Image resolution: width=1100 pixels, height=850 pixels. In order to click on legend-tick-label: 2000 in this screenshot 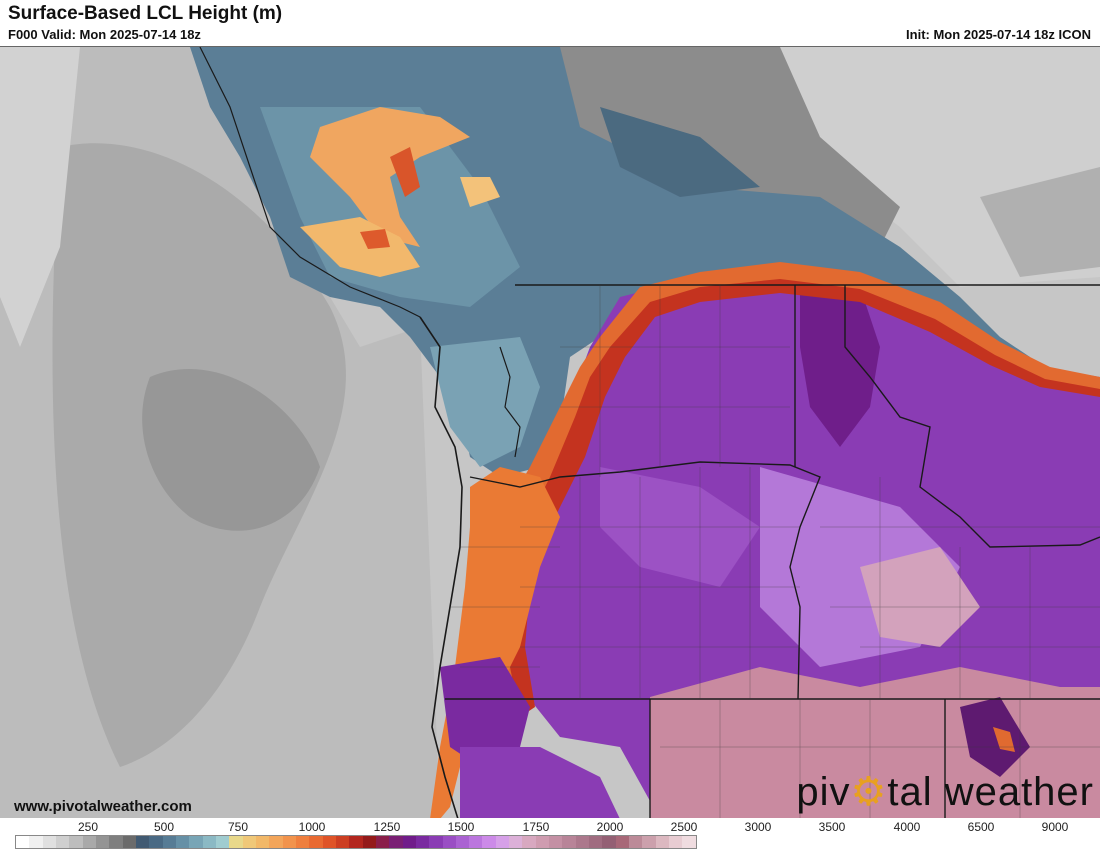, I will do `click(610, 827)`.